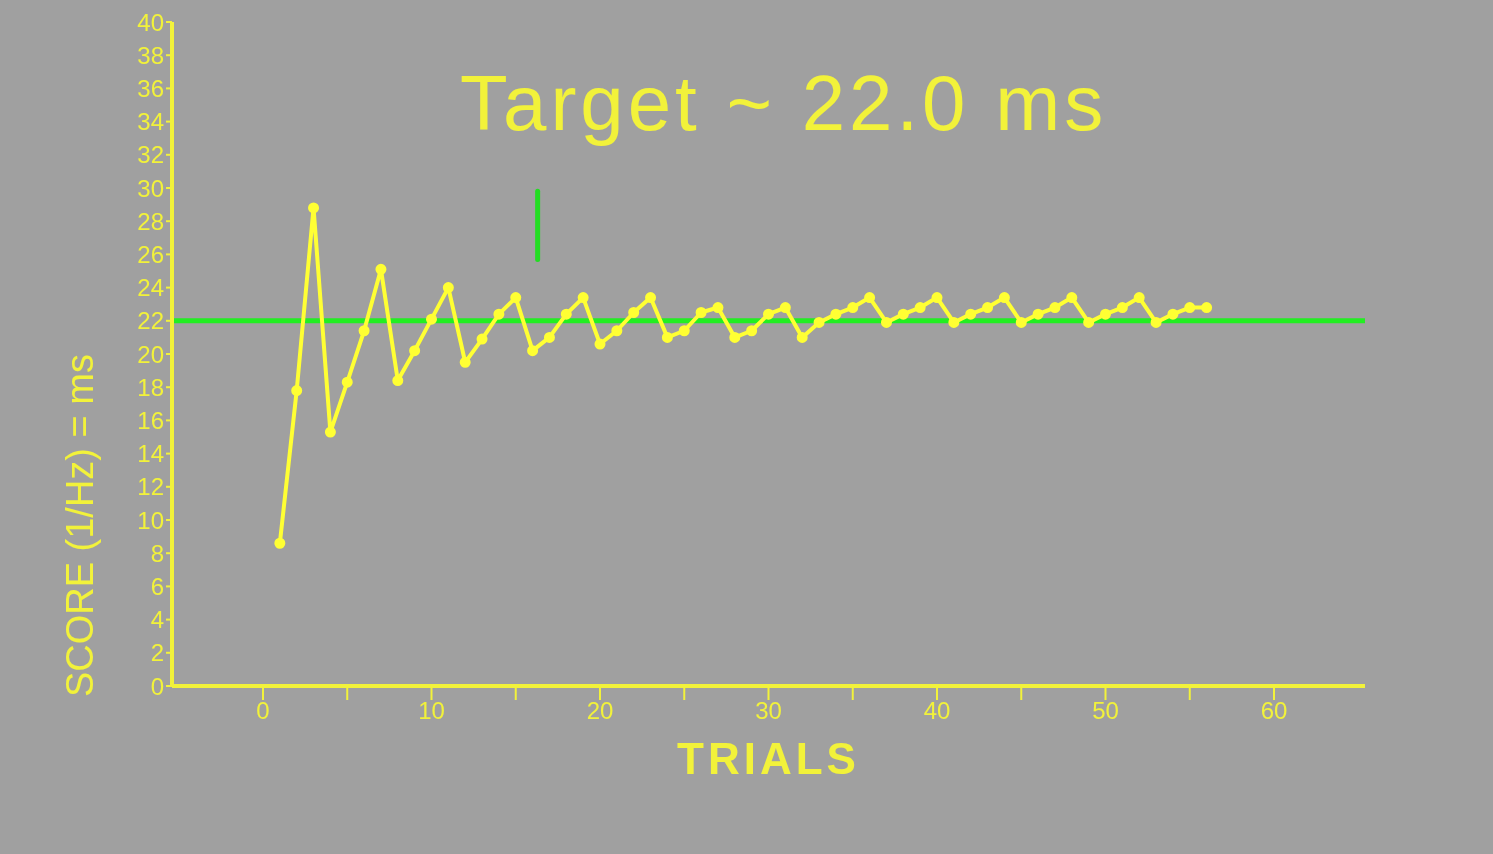  What do you see at coordinates (157, 553) in the screenshot?
I see `y-tick-label: 8` at bounding box center [157, 553].